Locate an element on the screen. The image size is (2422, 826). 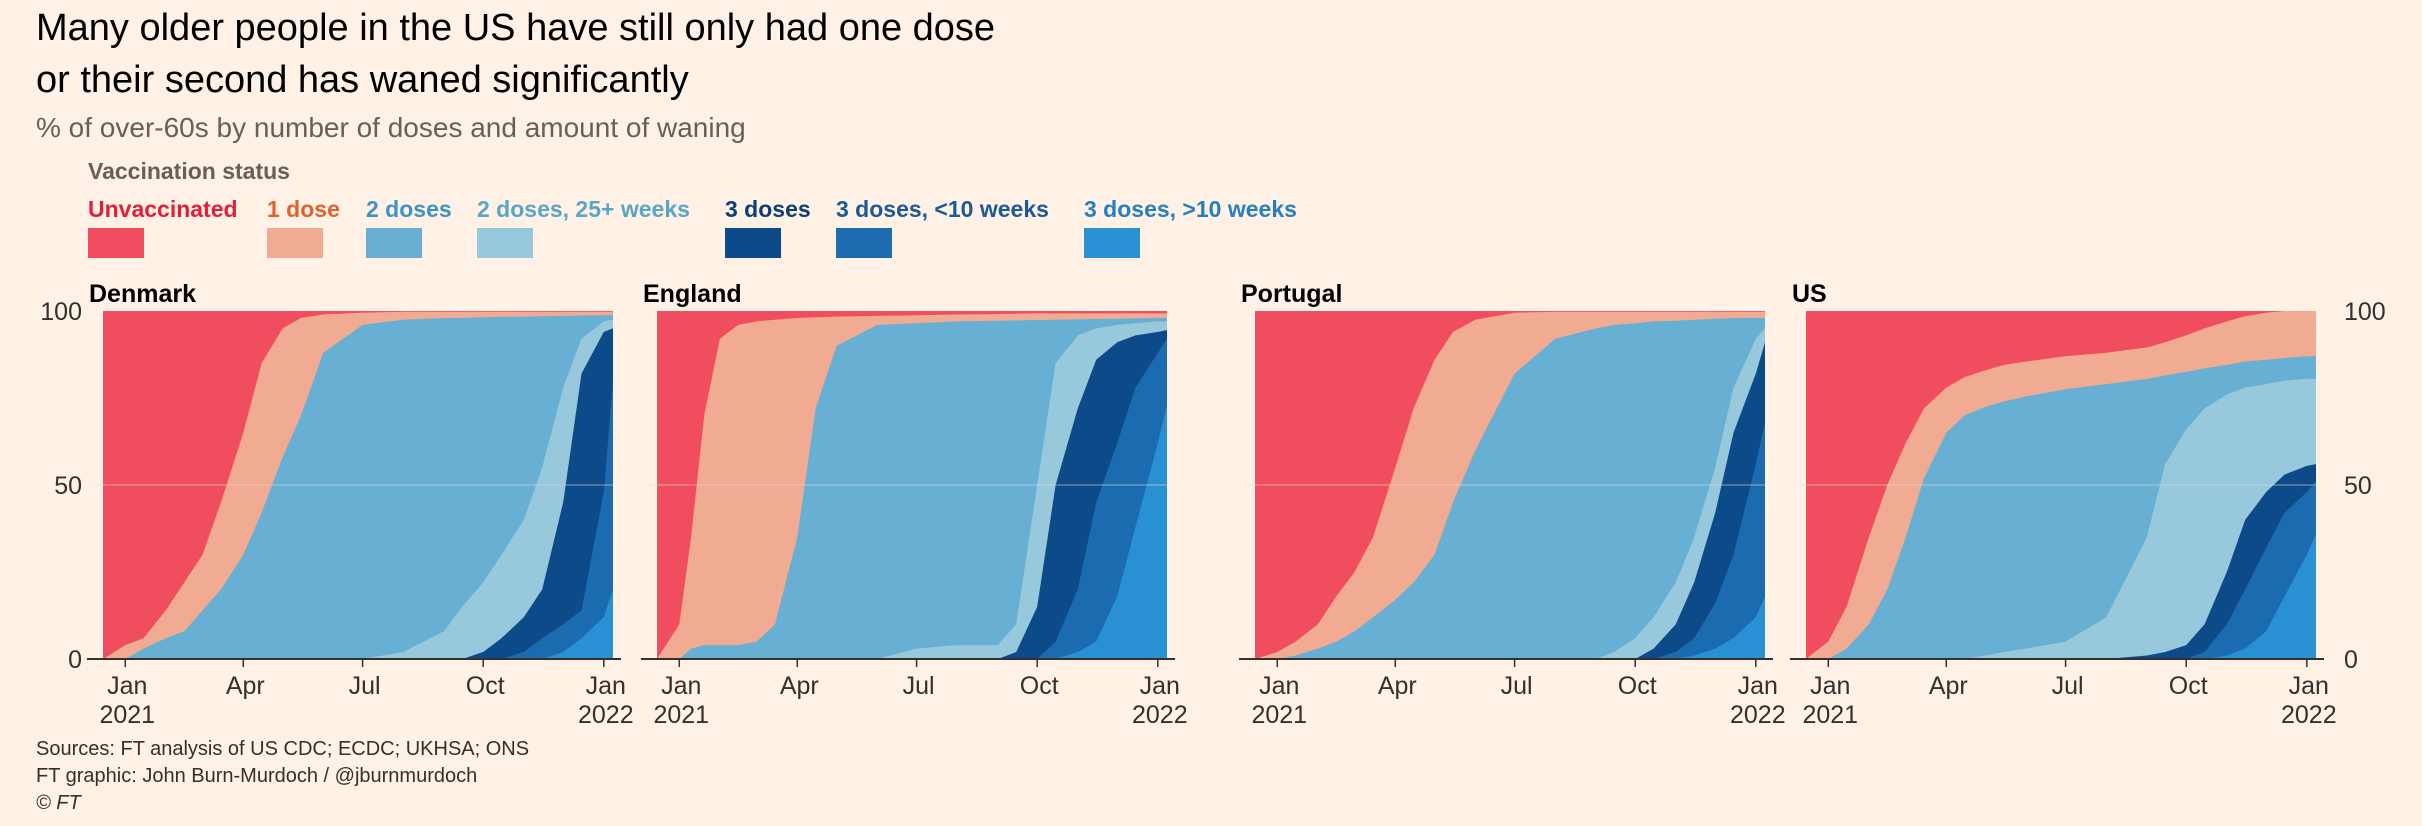
legend-item-3-doses-lt-10-weeks: 3 doses, <10 weeks is located at coordinates (942, 227).